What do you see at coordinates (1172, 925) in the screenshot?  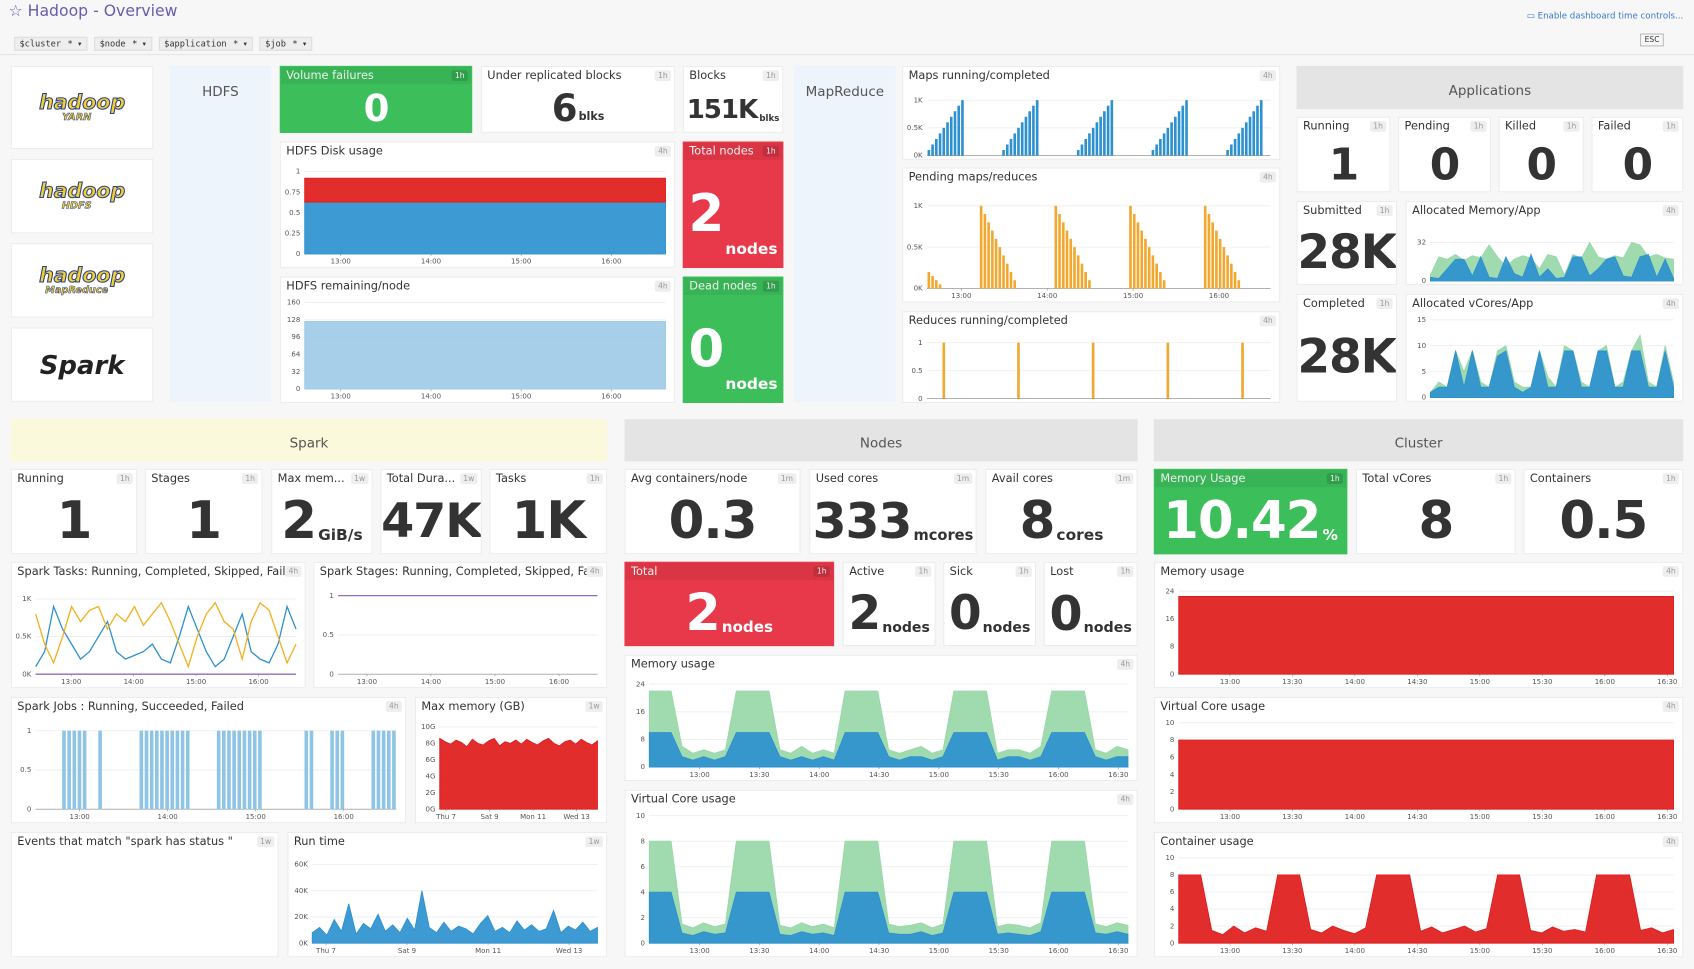 I see `y-tick-label: 2` at bounding box center [1172, 925].